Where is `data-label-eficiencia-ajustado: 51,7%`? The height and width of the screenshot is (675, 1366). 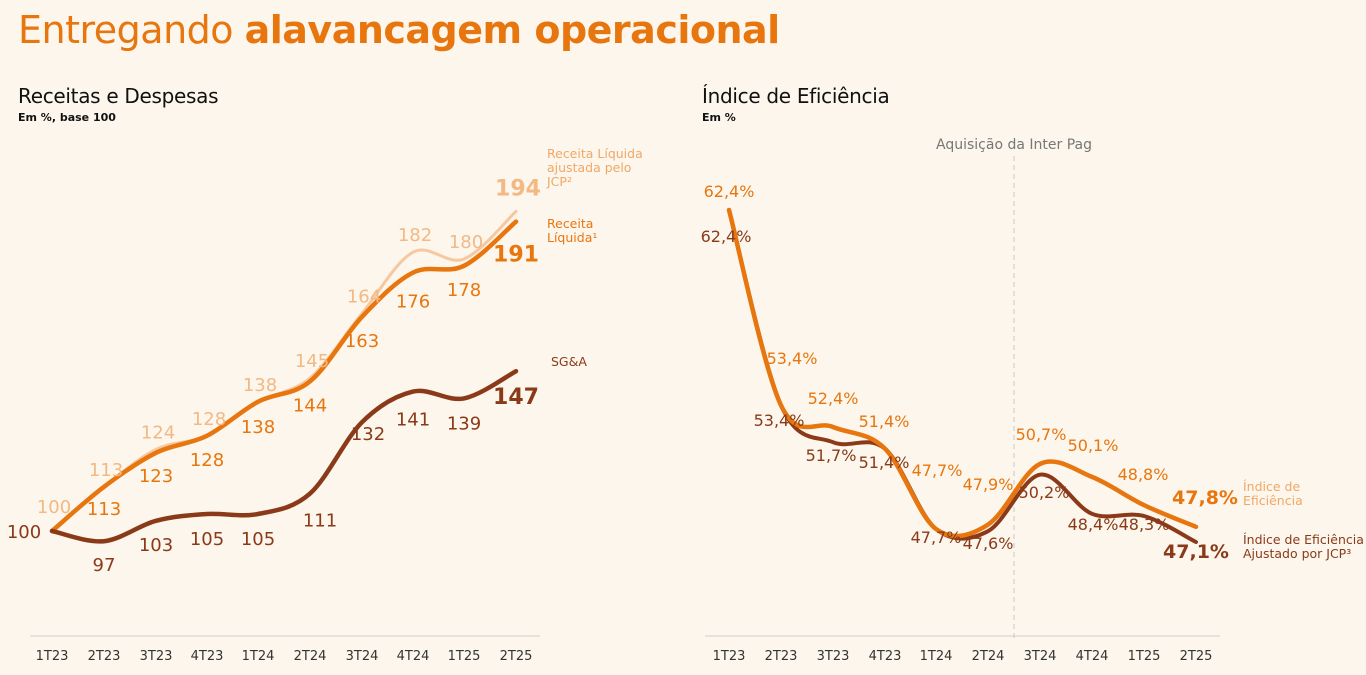 data-label-eficiencia-ajustado: 51,7% is located at coordinates (831, 455).